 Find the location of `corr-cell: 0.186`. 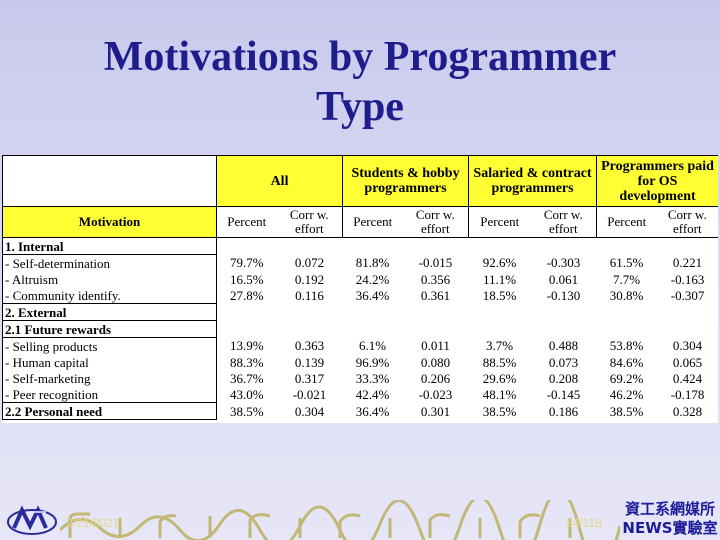

corr-cell: 0.186 is located at coordinates (563, 411).